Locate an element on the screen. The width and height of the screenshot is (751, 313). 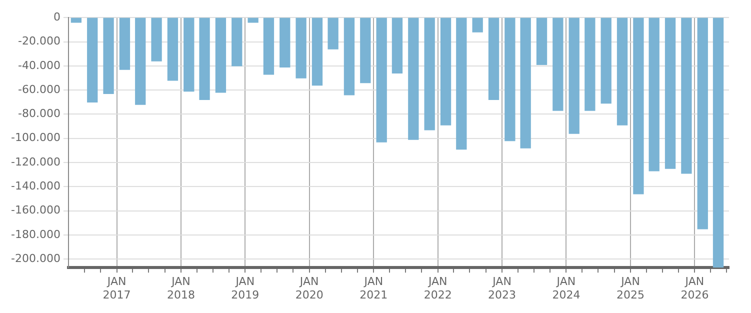
y-tick-label: -200.000 is located at coordinates (35, 259).